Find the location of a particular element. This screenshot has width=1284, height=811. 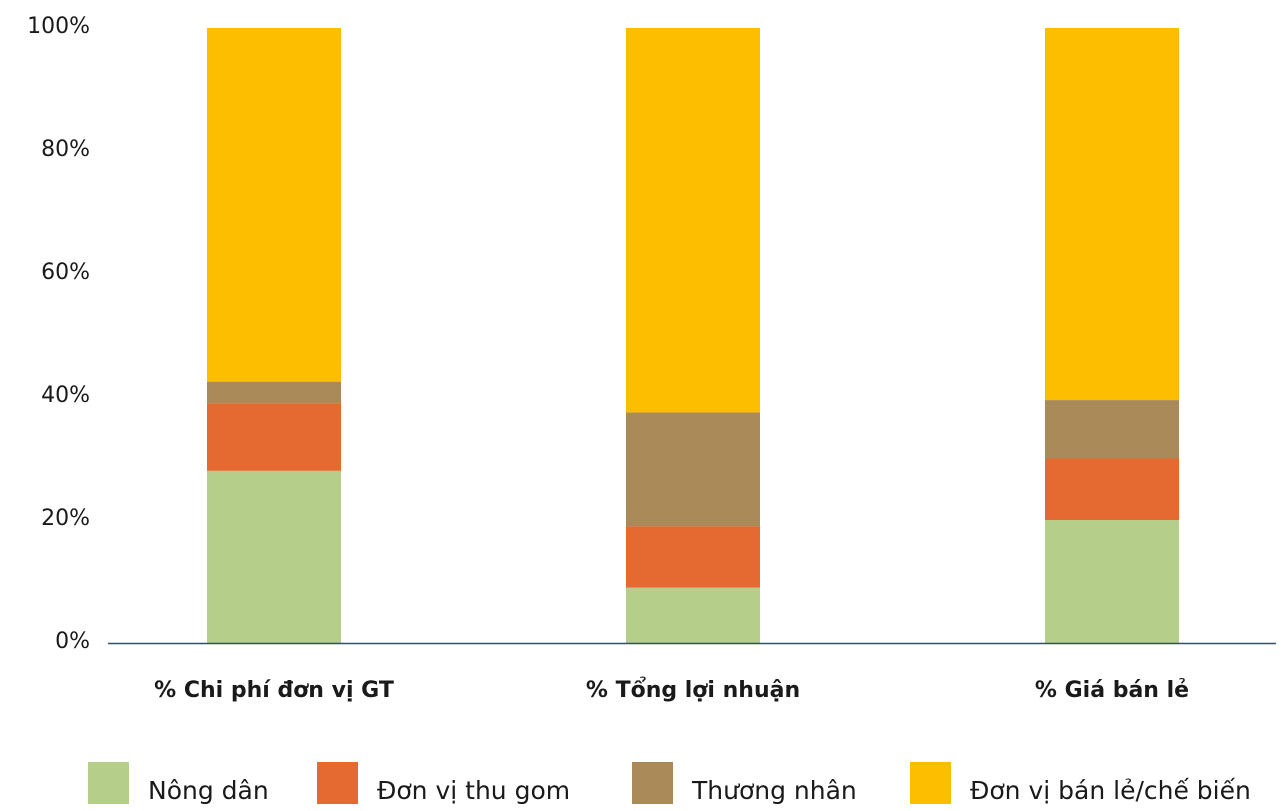

y-axis-ticks: 0% 20% 40% 60% 80% 100% is located at coordinates (58, 334).